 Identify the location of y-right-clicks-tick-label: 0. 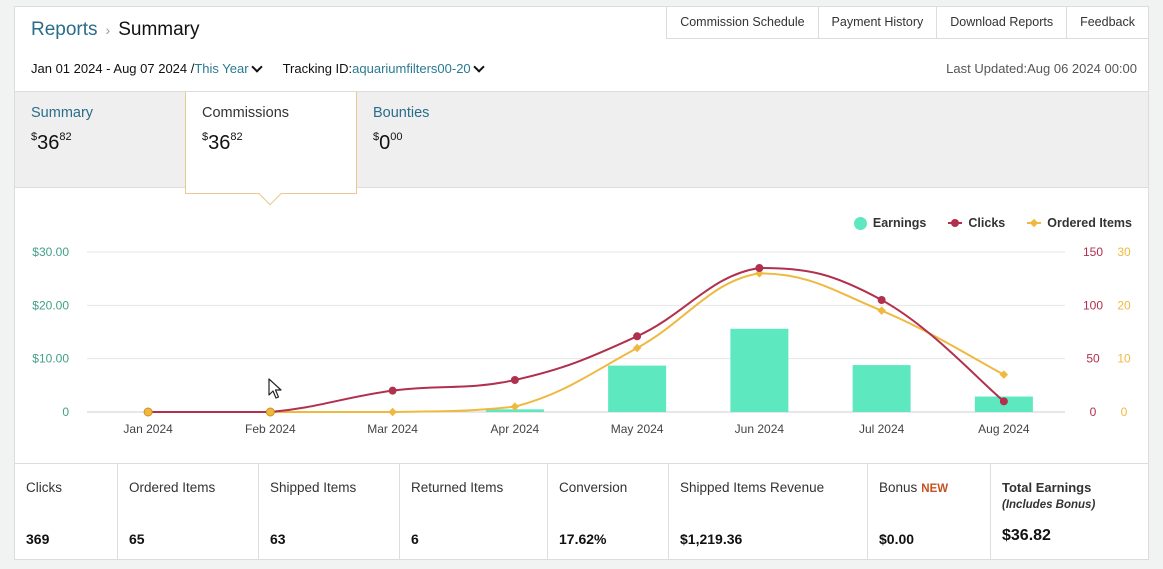
(1093, 412).